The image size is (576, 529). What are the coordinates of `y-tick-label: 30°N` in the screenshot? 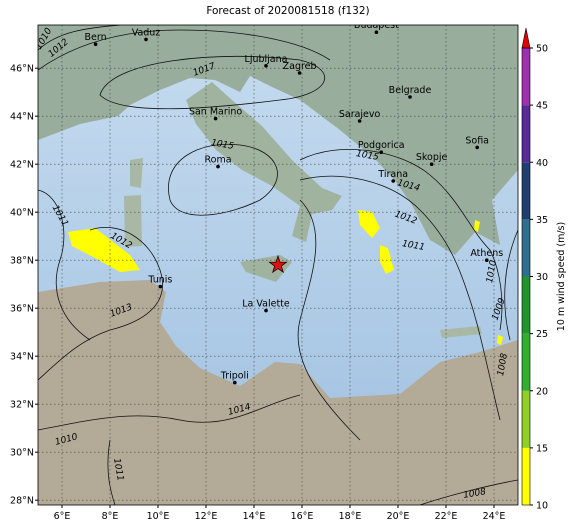 It's located at (22, 453).